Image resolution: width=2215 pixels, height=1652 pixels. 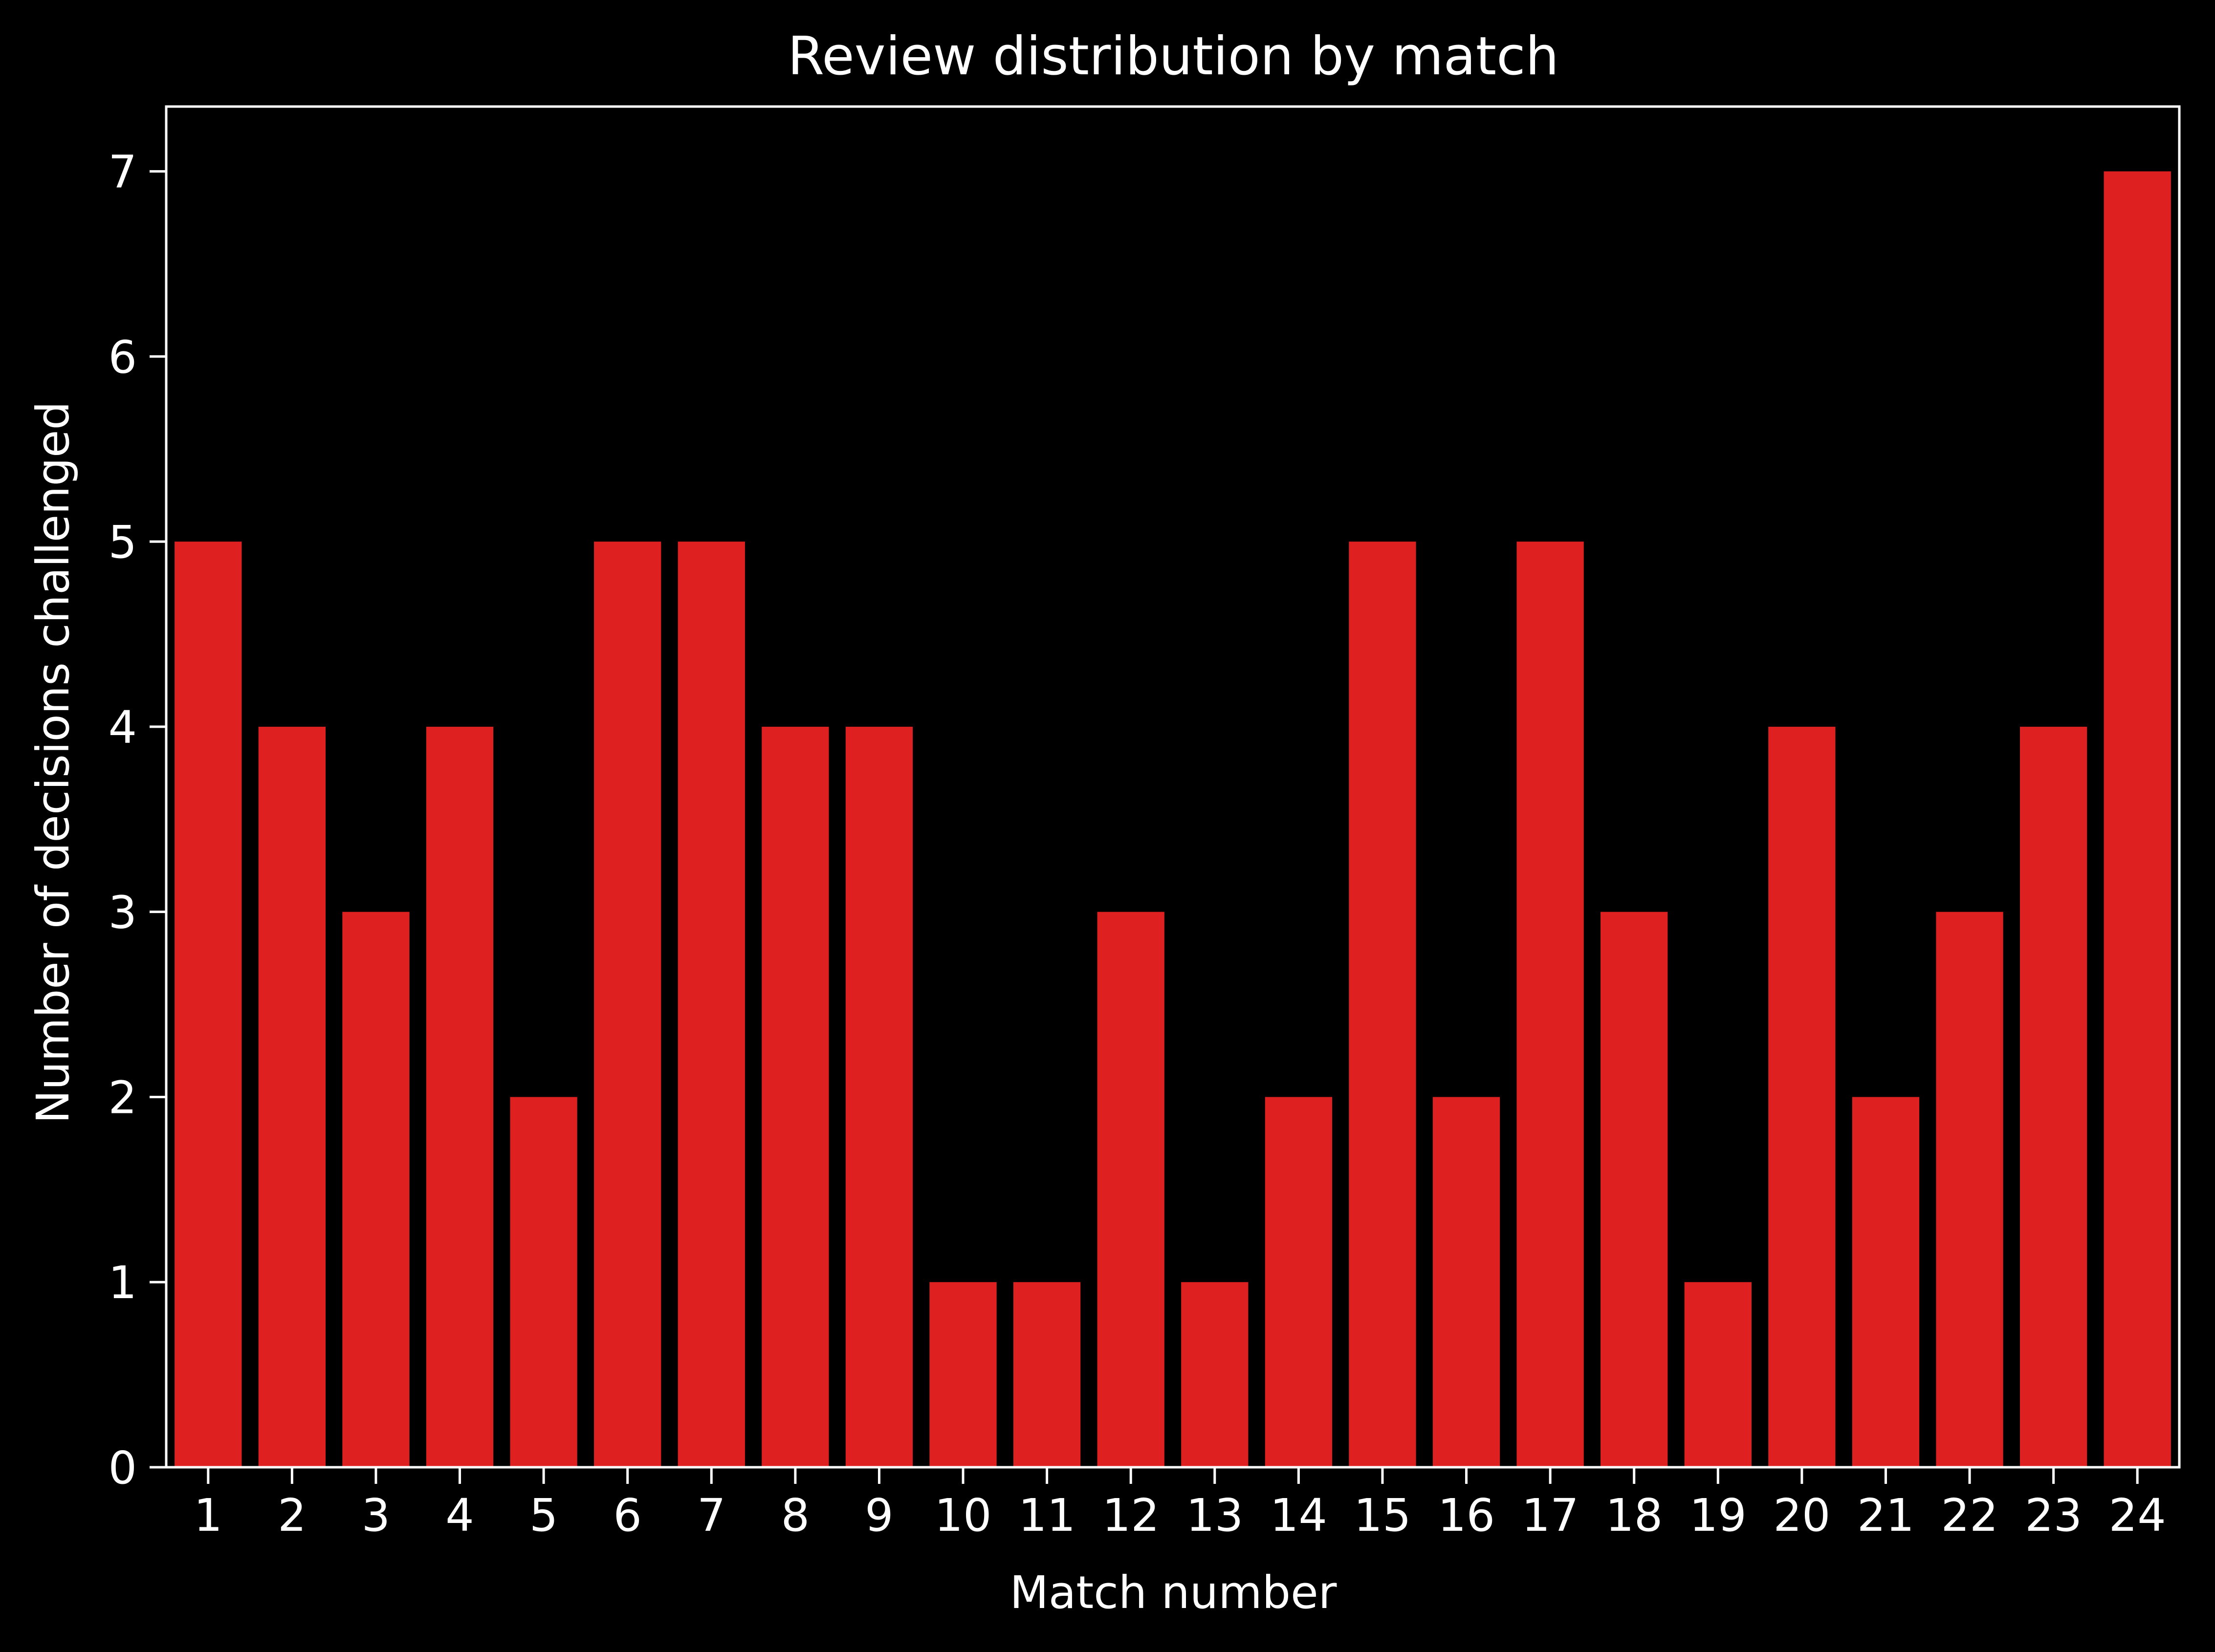 What do you see at coordinates (2137, 1515) in the screenshot?
I see `x-tick-label: 24` at bounding box center [2137, 1515].